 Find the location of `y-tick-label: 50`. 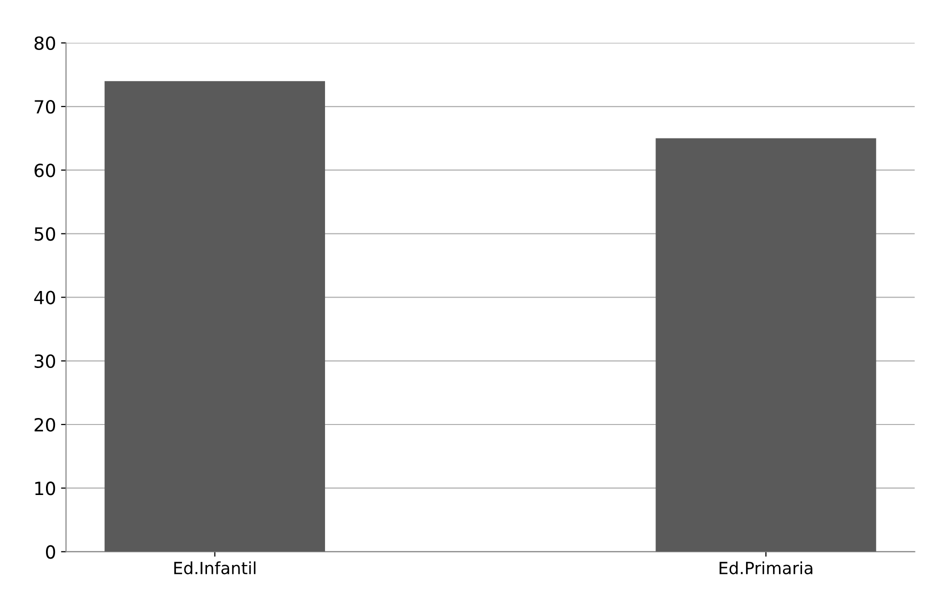

y-tick-label: 50 is located at coordinates (45, 234).